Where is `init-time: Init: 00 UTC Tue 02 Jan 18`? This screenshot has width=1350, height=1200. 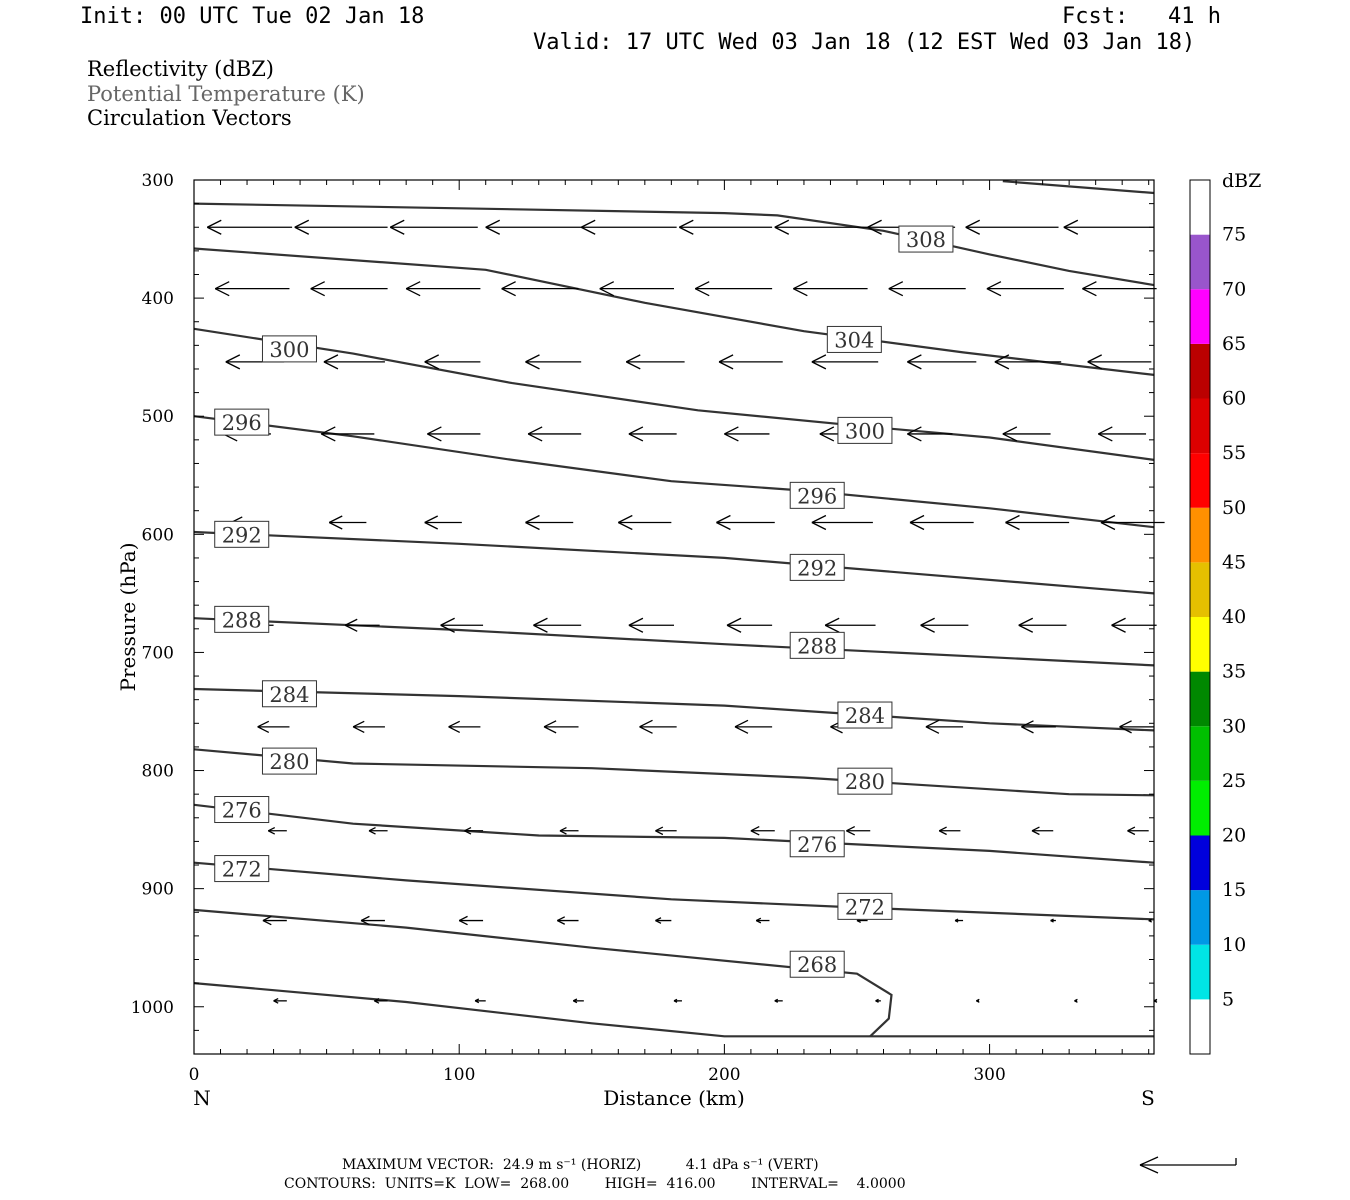
init-time: Init: 00 UTC Tue 02 Jan 18 is located at coordinates (252, 16).